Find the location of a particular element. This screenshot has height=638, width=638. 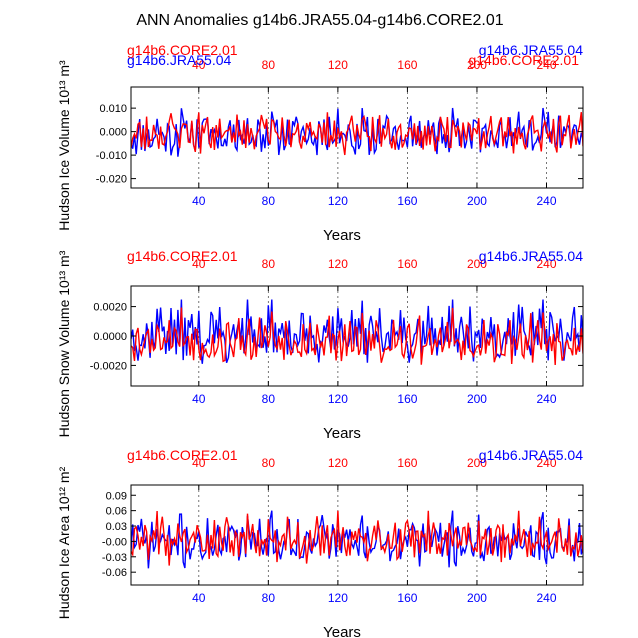

y-tick-label: 0.010 is located at coordinates (113, 109).